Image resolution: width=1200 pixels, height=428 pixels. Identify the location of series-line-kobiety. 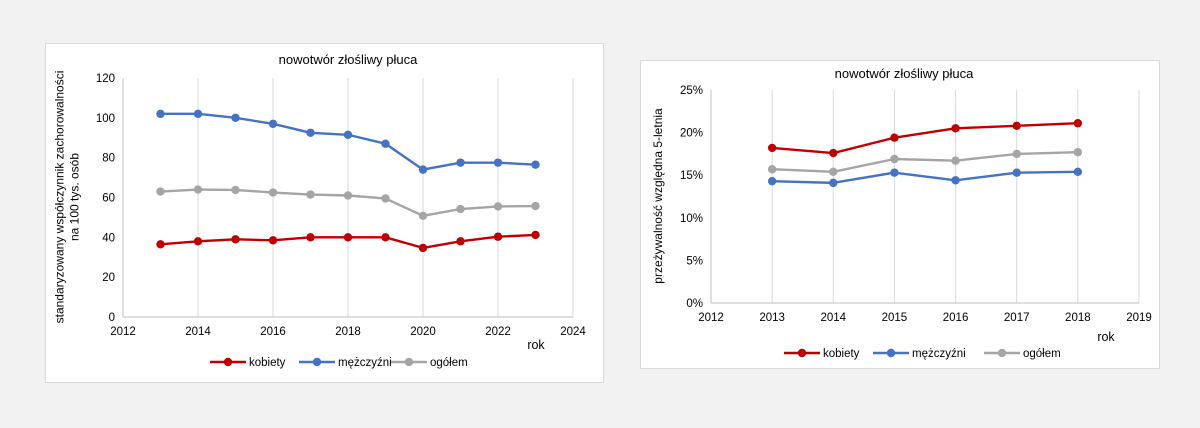
(925, 138).